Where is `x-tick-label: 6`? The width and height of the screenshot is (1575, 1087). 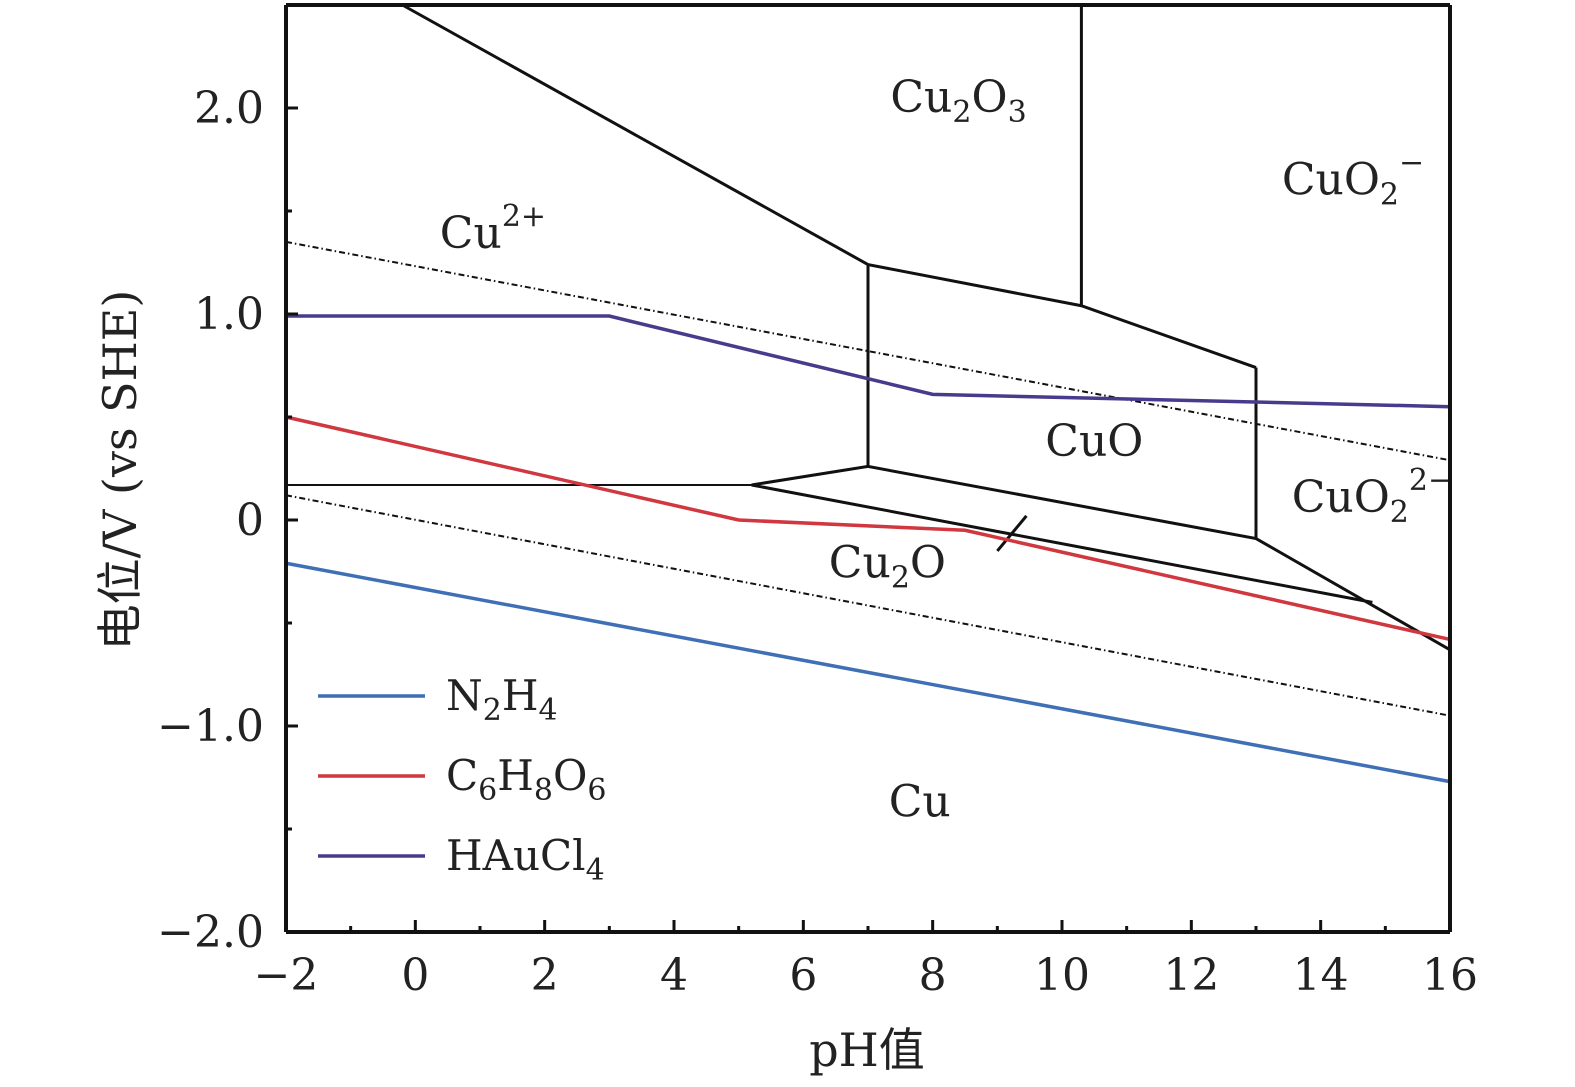 x-tick-label: 6 is located at coordinates (803, 975).